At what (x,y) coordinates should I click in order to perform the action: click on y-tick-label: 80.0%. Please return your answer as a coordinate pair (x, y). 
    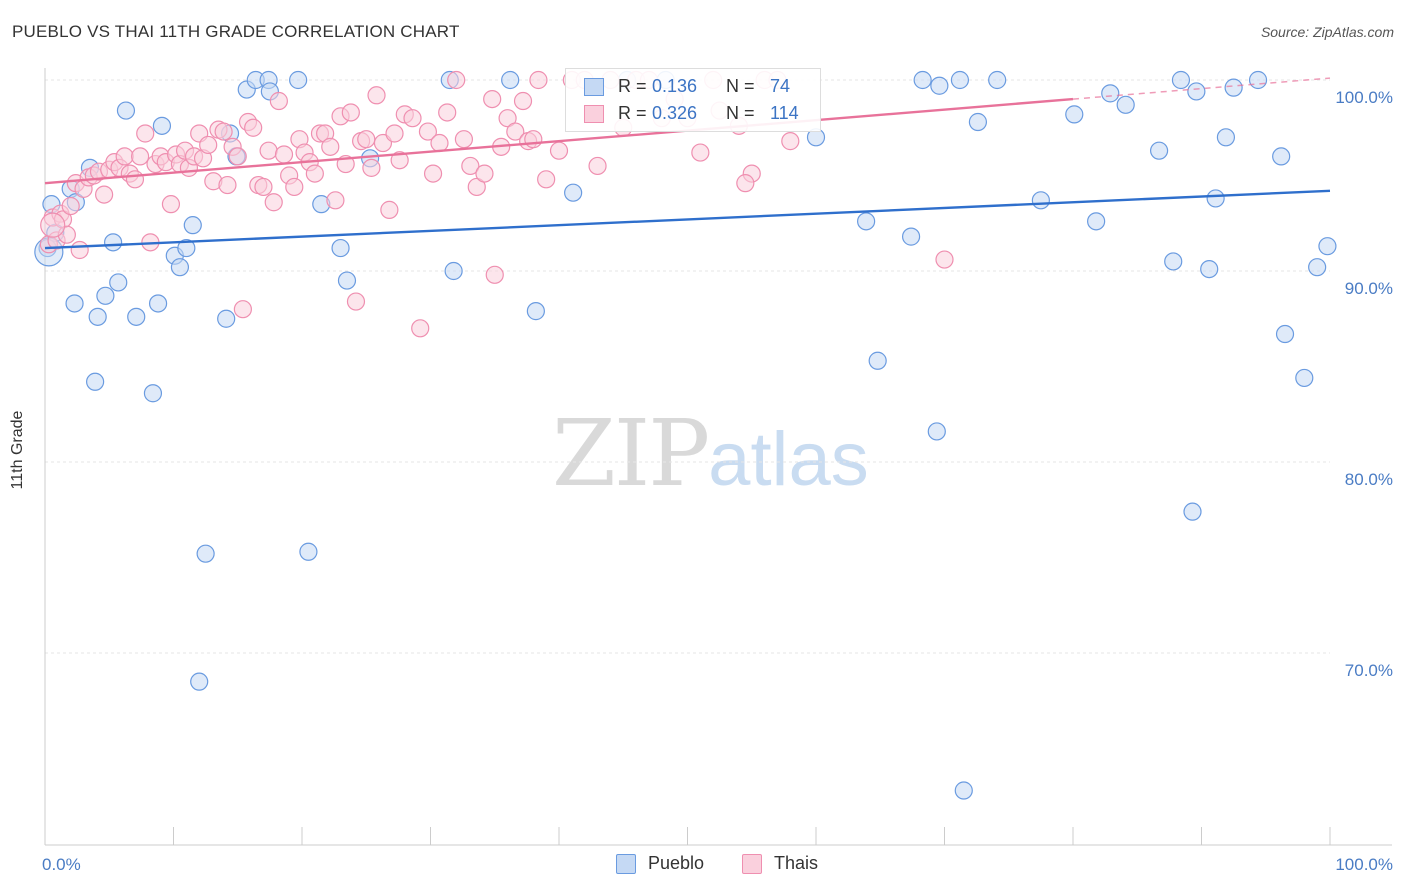
    Looking at the image, I should click on (1369, 479).